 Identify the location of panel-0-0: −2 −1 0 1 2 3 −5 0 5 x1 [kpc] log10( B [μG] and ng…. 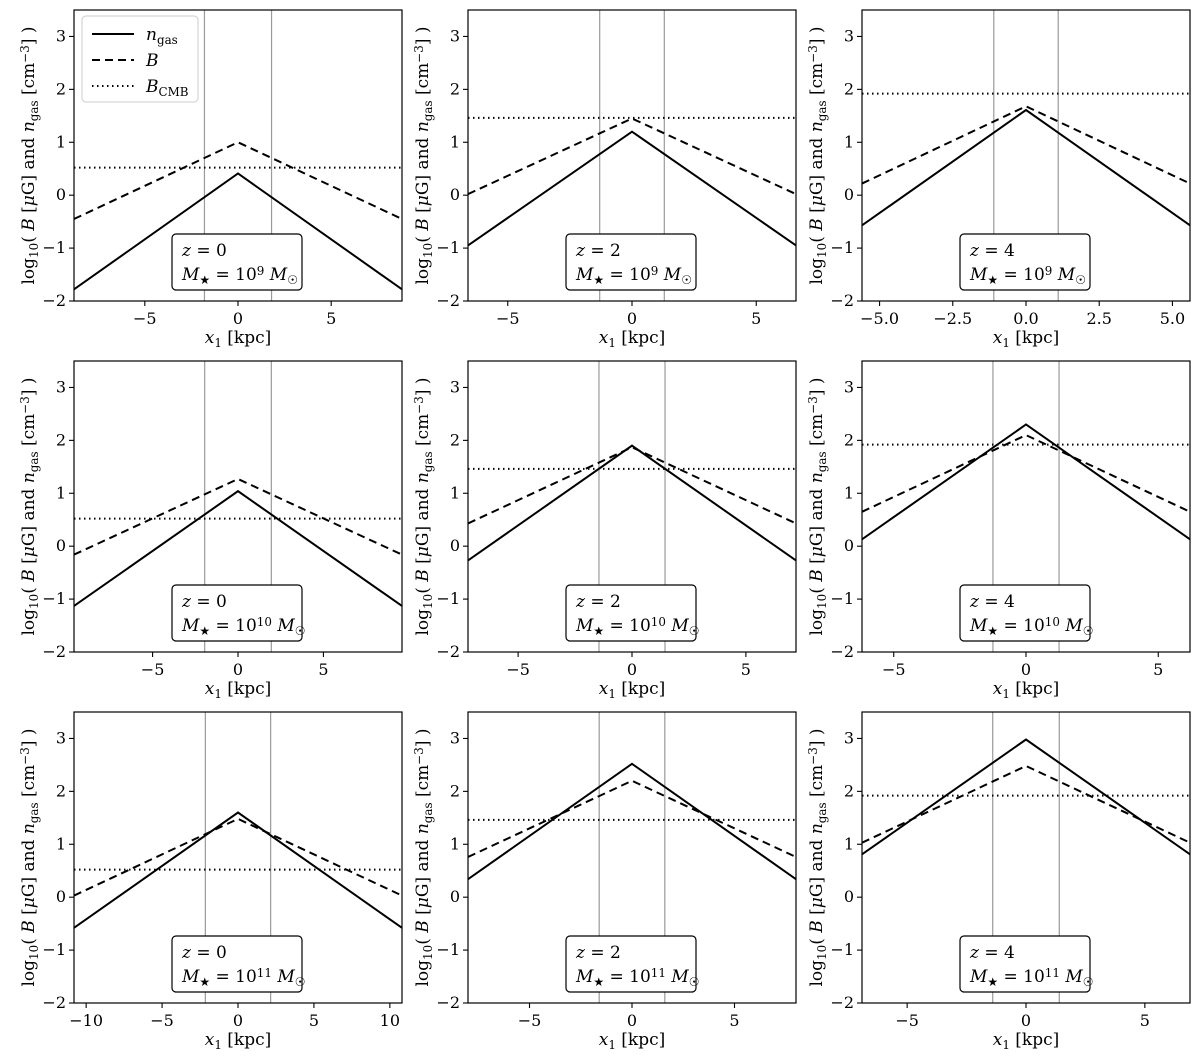
(210, 179).